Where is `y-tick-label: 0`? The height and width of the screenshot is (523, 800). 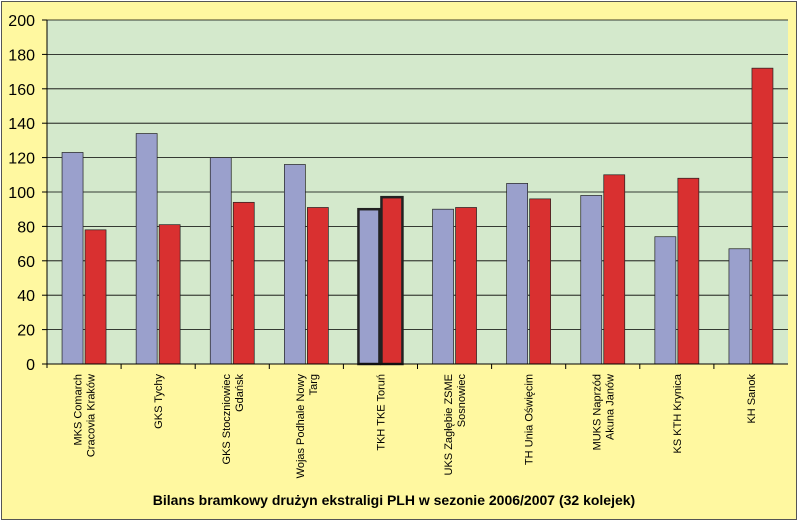 y-tick-label: 0 is located at coordinates (30, 365).